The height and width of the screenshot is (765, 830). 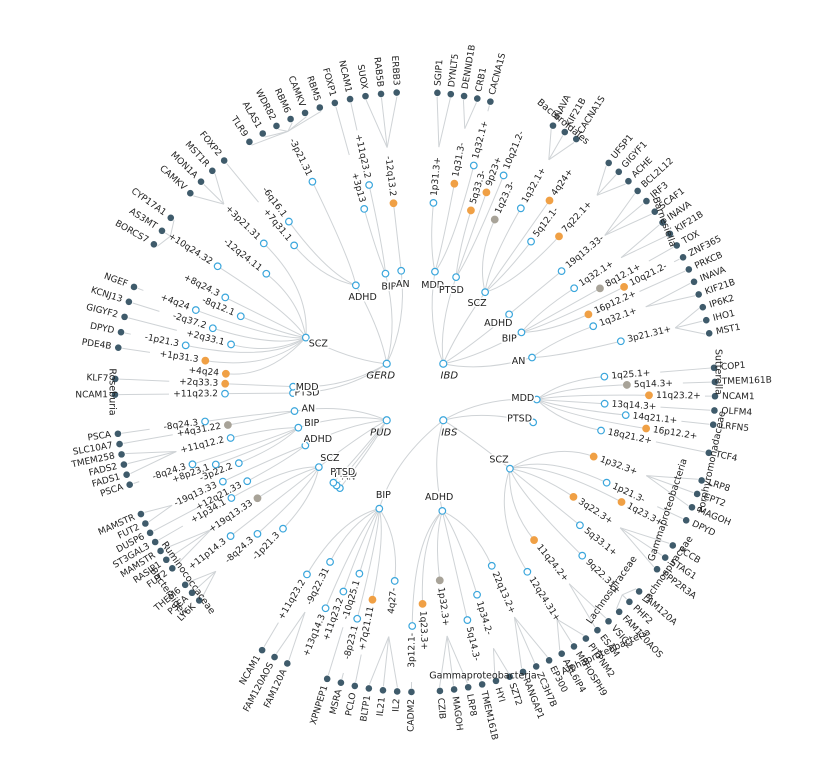 What do you see at coordinates (514, 150) in the screenshot?
I see `locus-label: 10q21.2-` at bounding box center [514, 150].